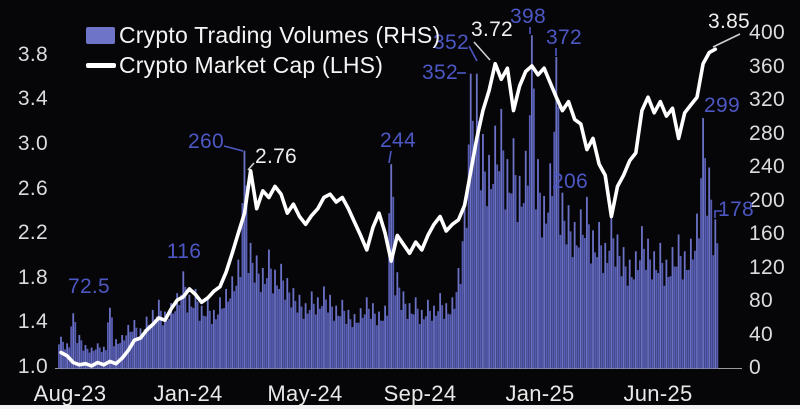 This screenshot has height=409, width=800. What do you see at coordinates (767, 32) in the screenshot?
I see `y-axis-right-tick: 400` at bounding box center [767, 32].